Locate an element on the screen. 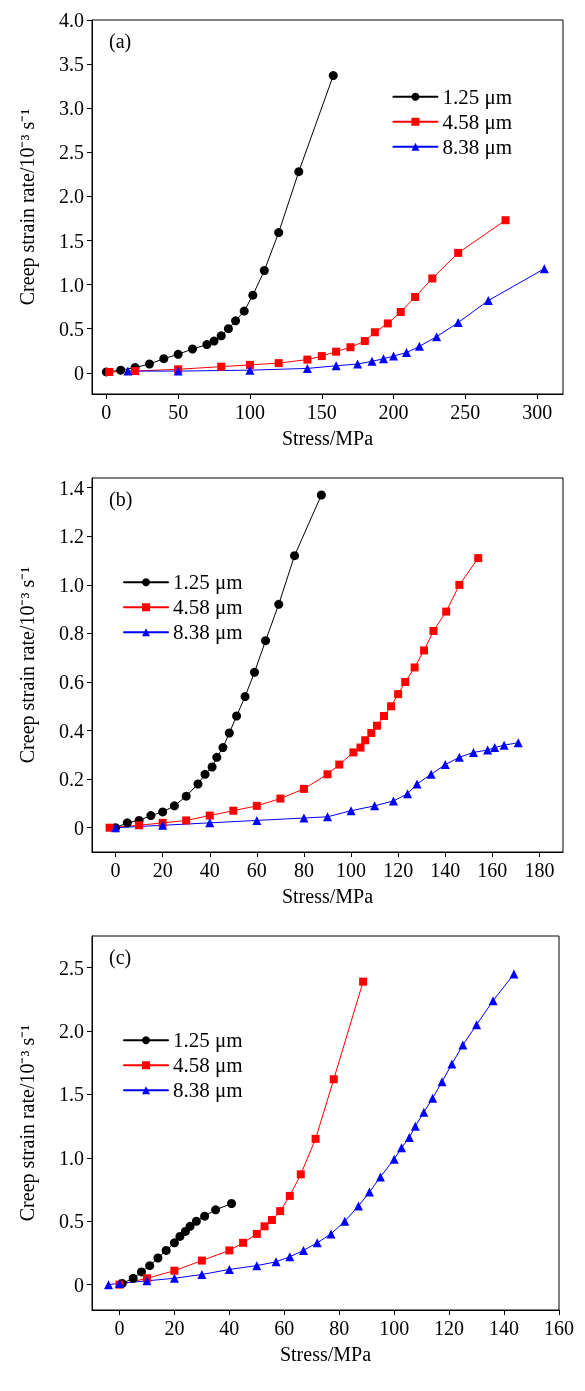 The width and height of the screenshot is (585, 1391). y-tick-label: 0.6 is located at coordinates (71, 682).